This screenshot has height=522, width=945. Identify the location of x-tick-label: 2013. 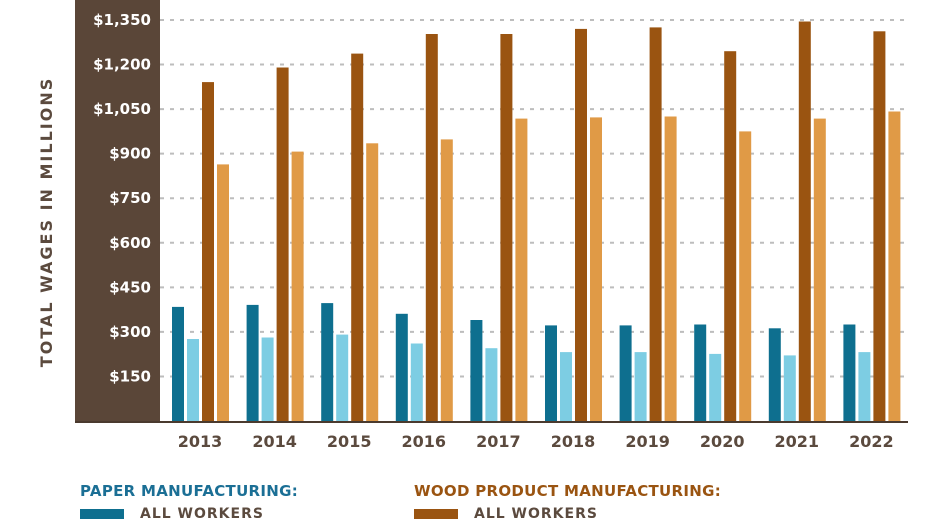
(200, 441).